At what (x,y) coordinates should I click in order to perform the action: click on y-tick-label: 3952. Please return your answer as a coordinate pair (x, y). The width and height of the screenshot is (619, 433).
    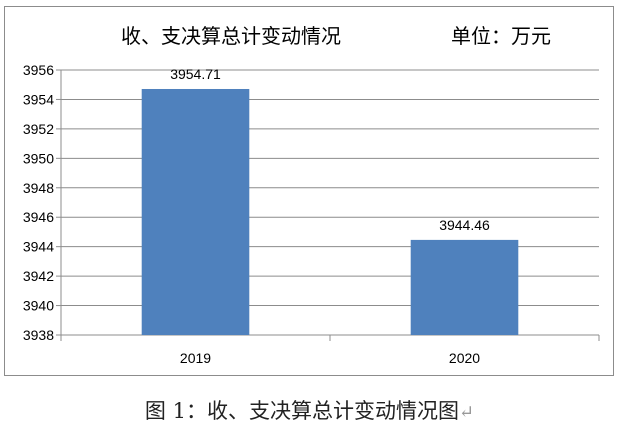
    Looking at the image, I should click on (38, 129).